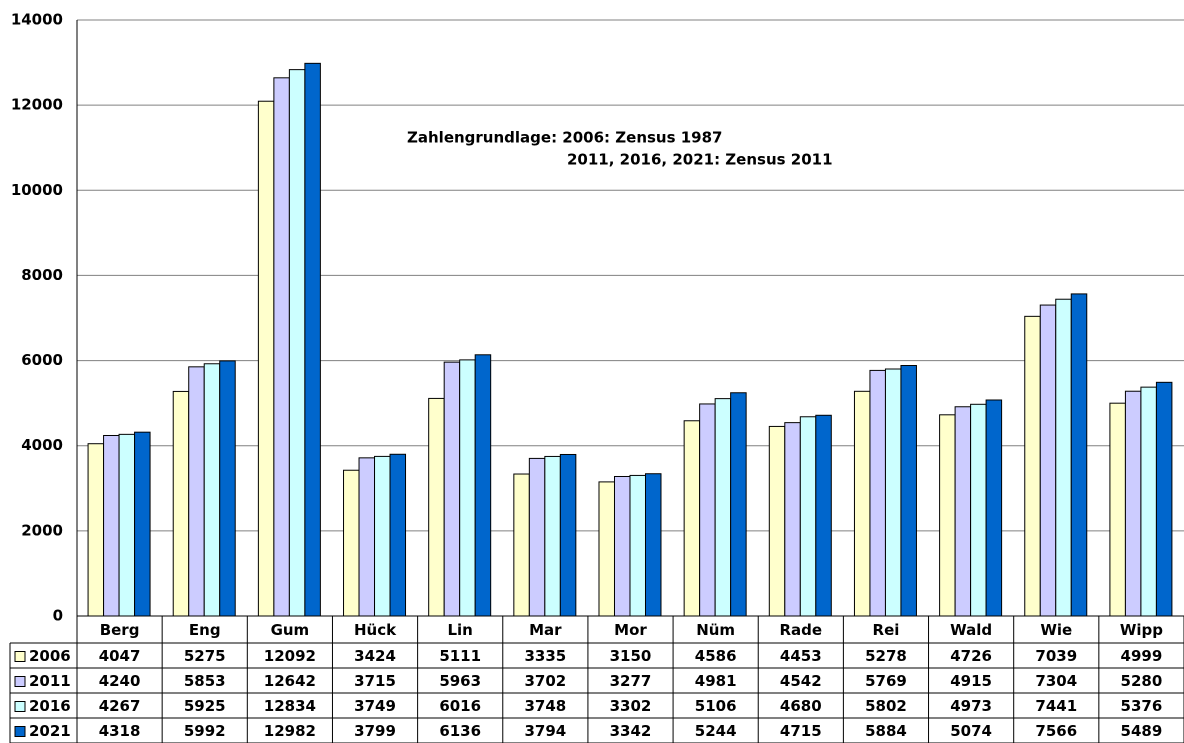 Image resolution: width=1184 pixels, height=743 pixels. Describe the element at coordinates (37, 190) in the screenshot. I see `y-tick-label: 10000` at that location.